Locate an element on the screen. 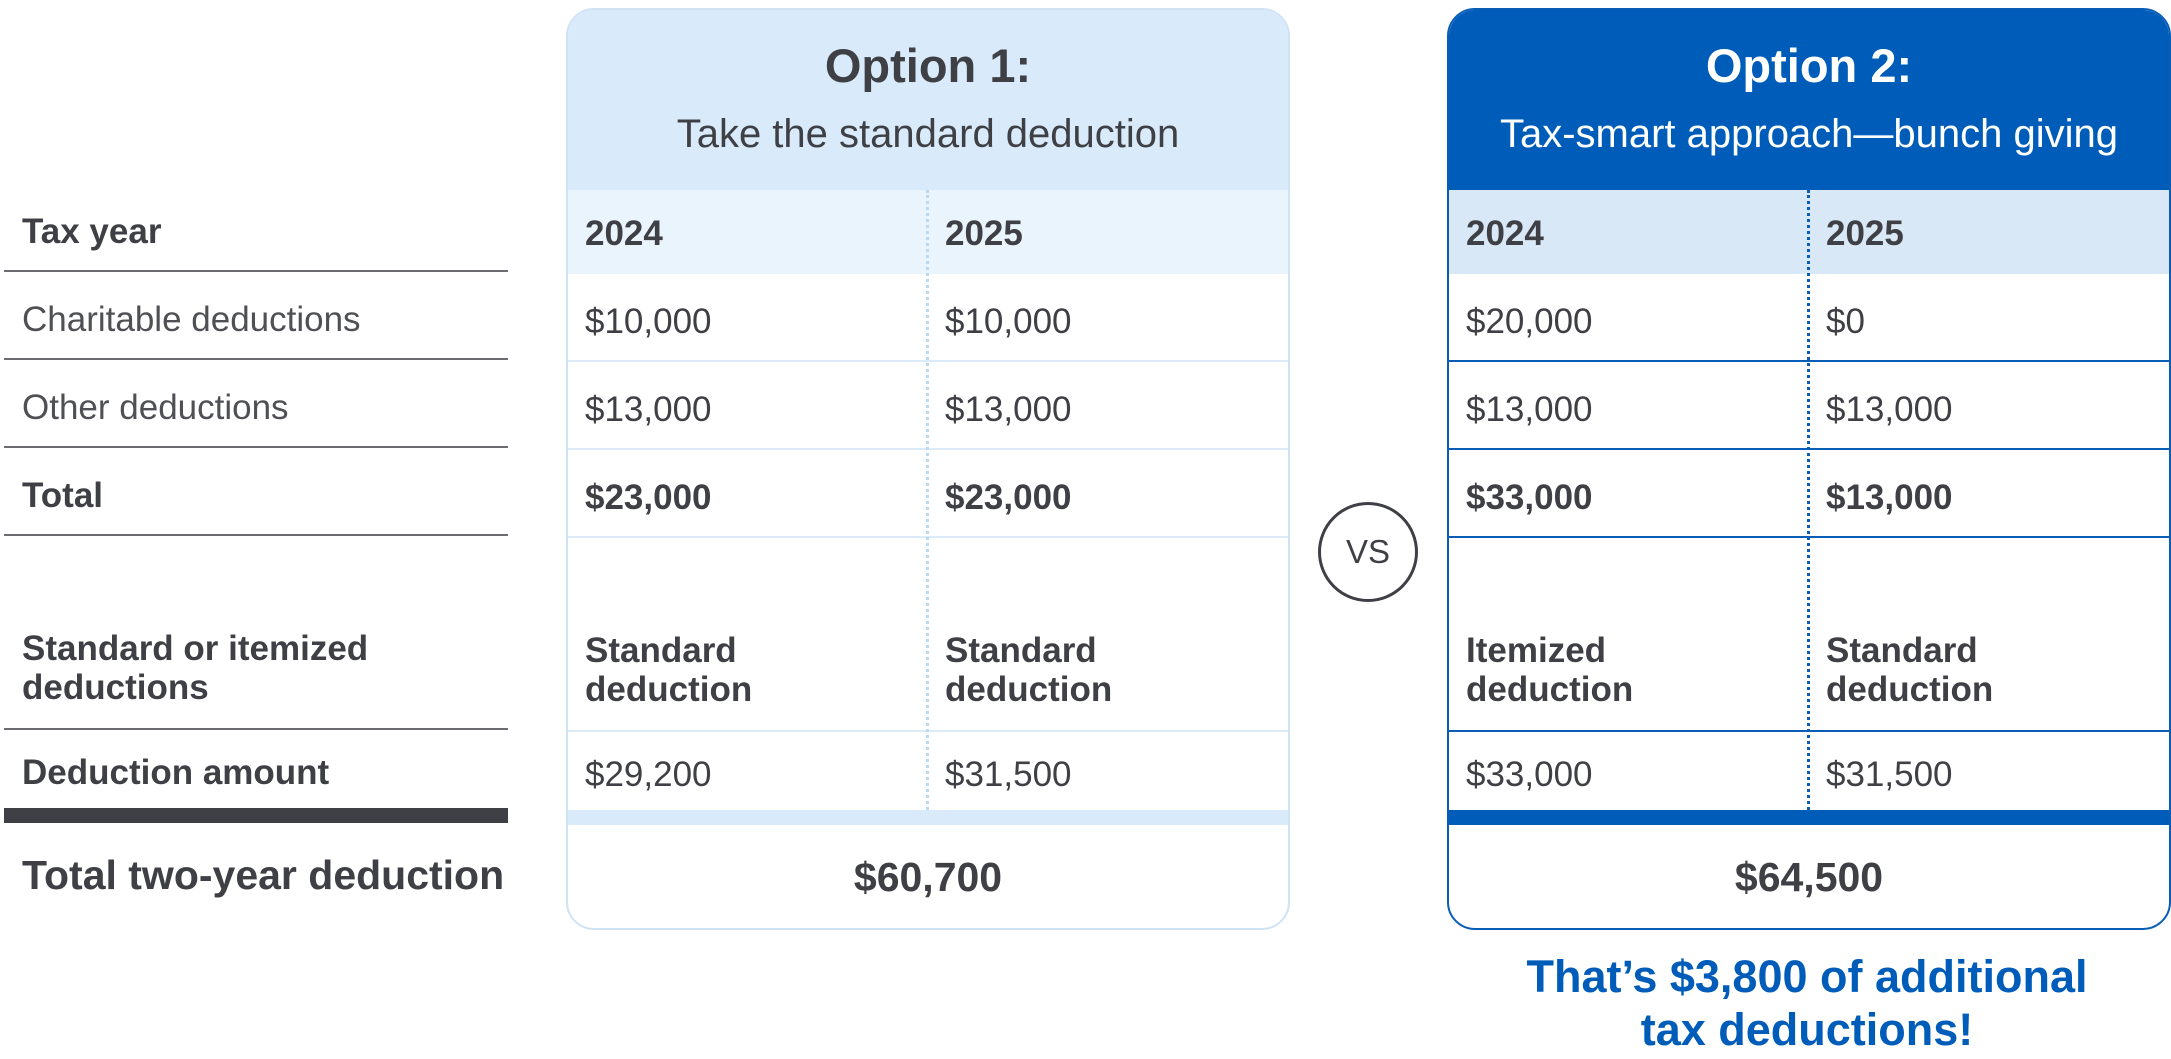  total-2025: $13,000 is located at coordinates (1889, 497).